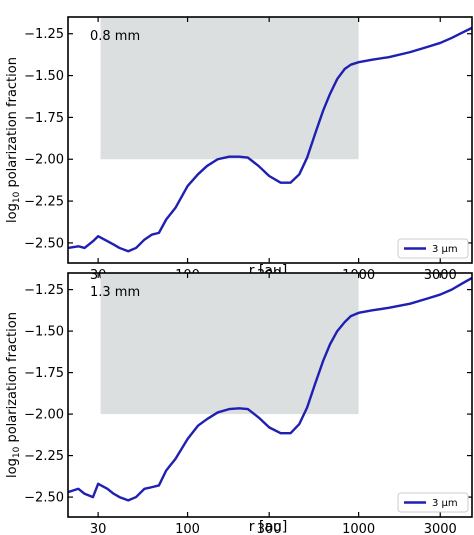 The width and height of the screenshot is (474, 535). Describe the element at coordinates (98, 528) in the screenshot. I see `x-tick-label: 30` at that location.